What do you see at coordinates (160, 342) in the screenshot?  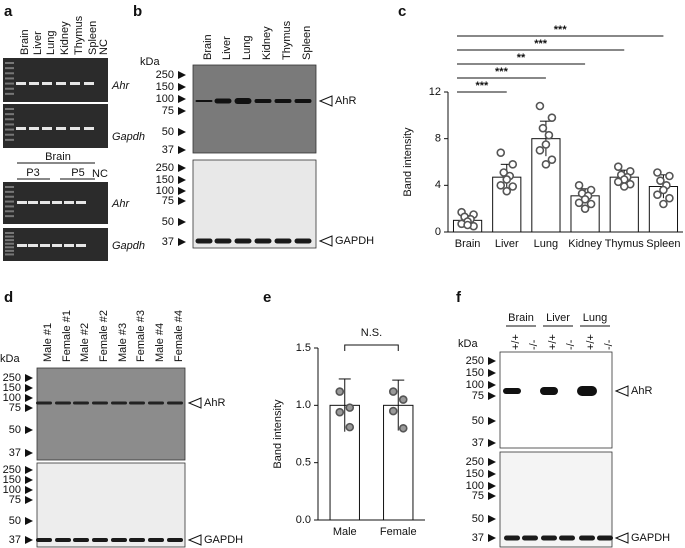 I see `lane-label: Male #4` at bounding box center [160, 342].